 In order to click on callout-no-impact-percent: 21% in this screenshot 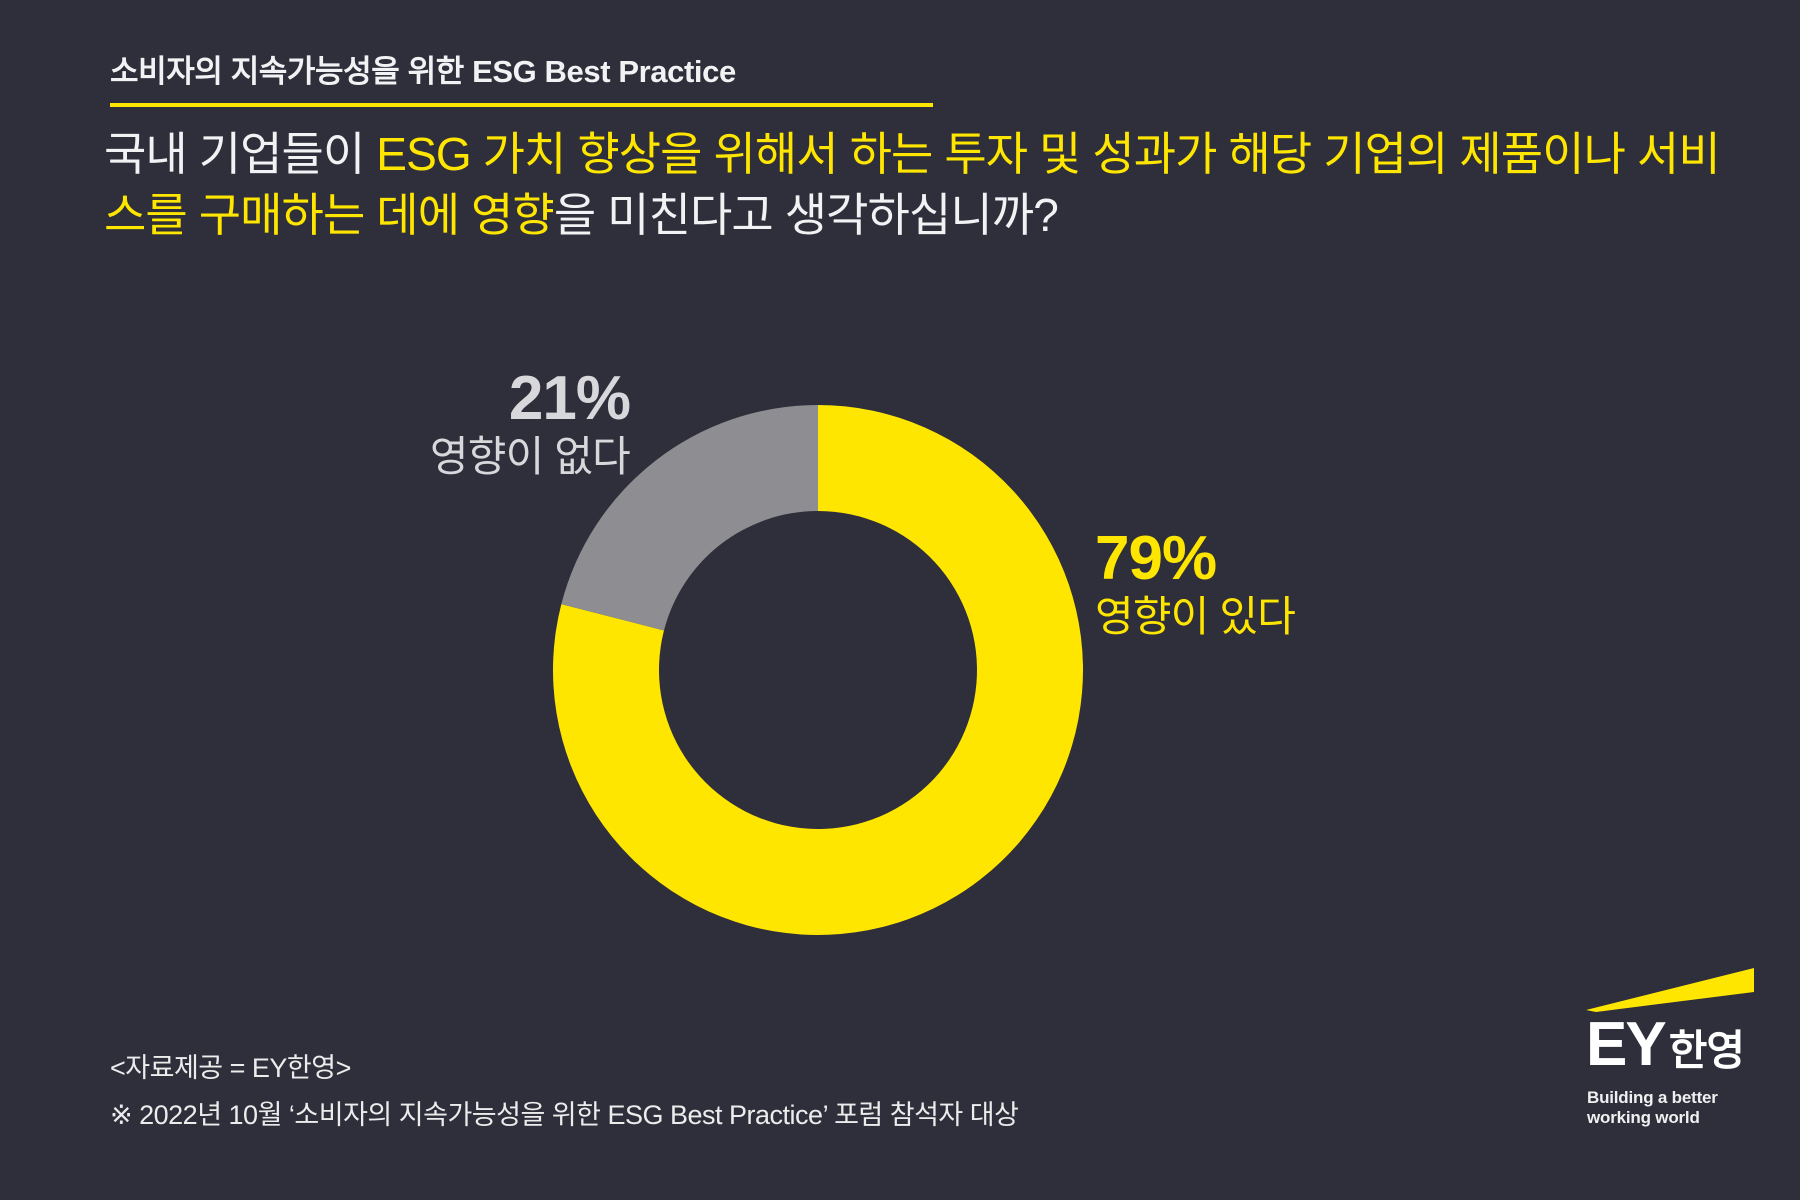, I will do `click(569, 398)`.